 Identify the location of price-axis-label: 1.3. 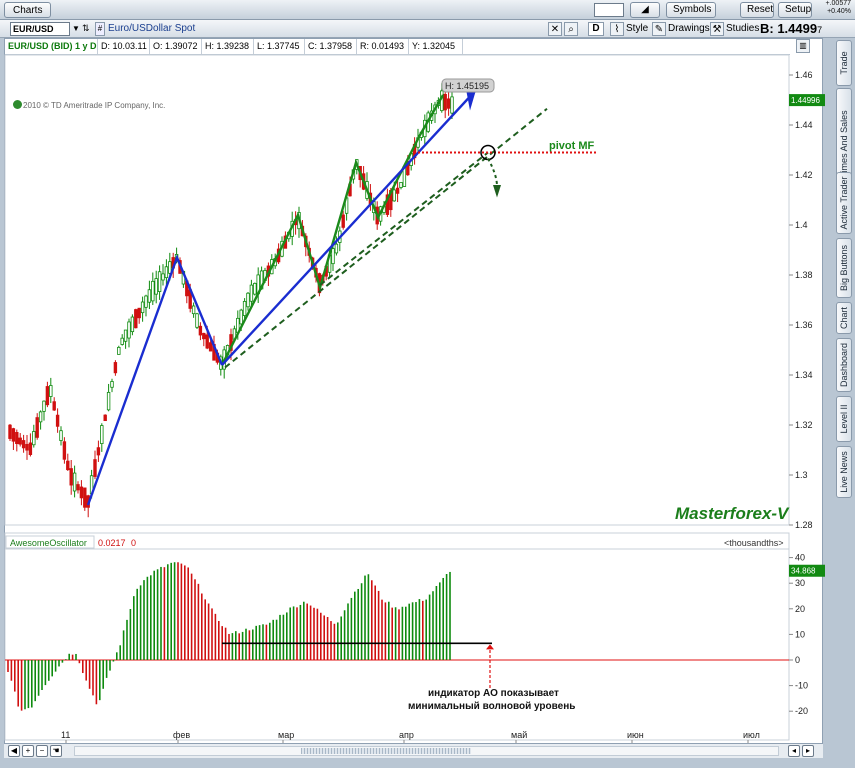
(801, 475).